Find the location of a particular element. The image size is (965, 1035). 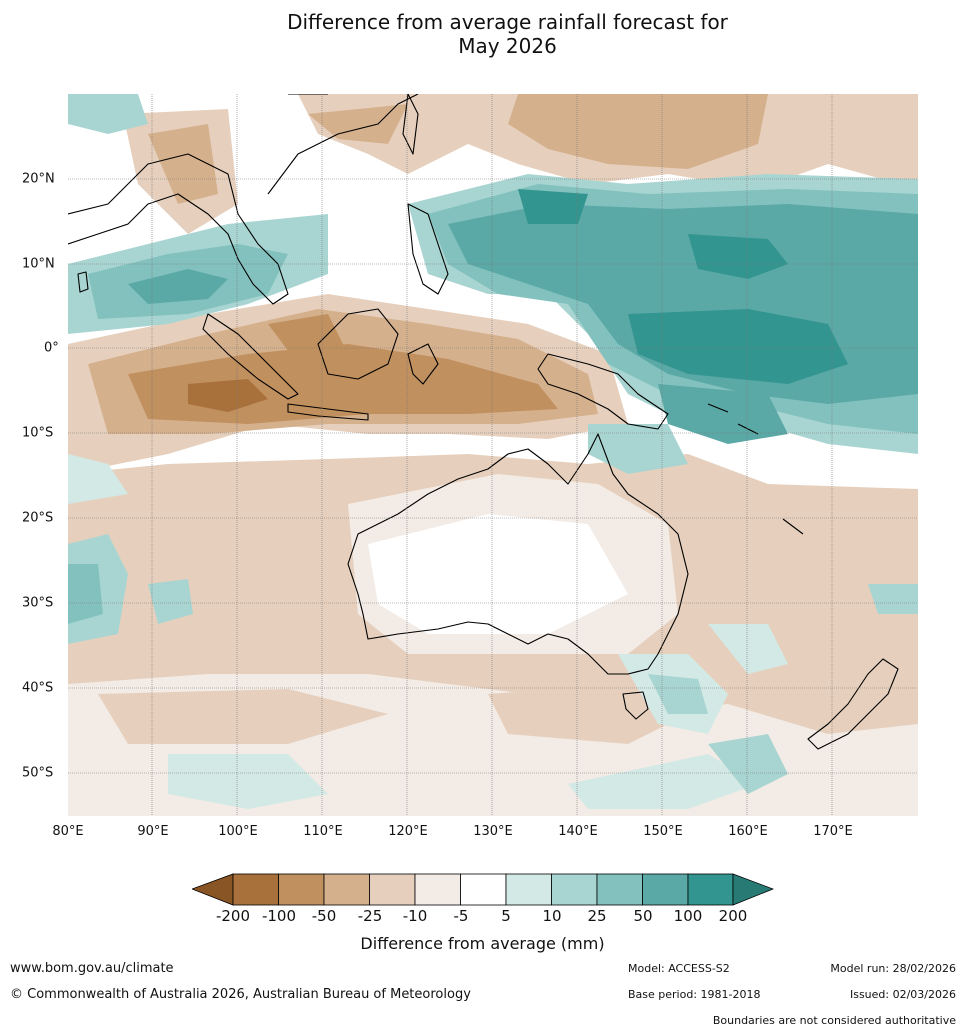

solomon-islands is located at coordinates (733, 419).